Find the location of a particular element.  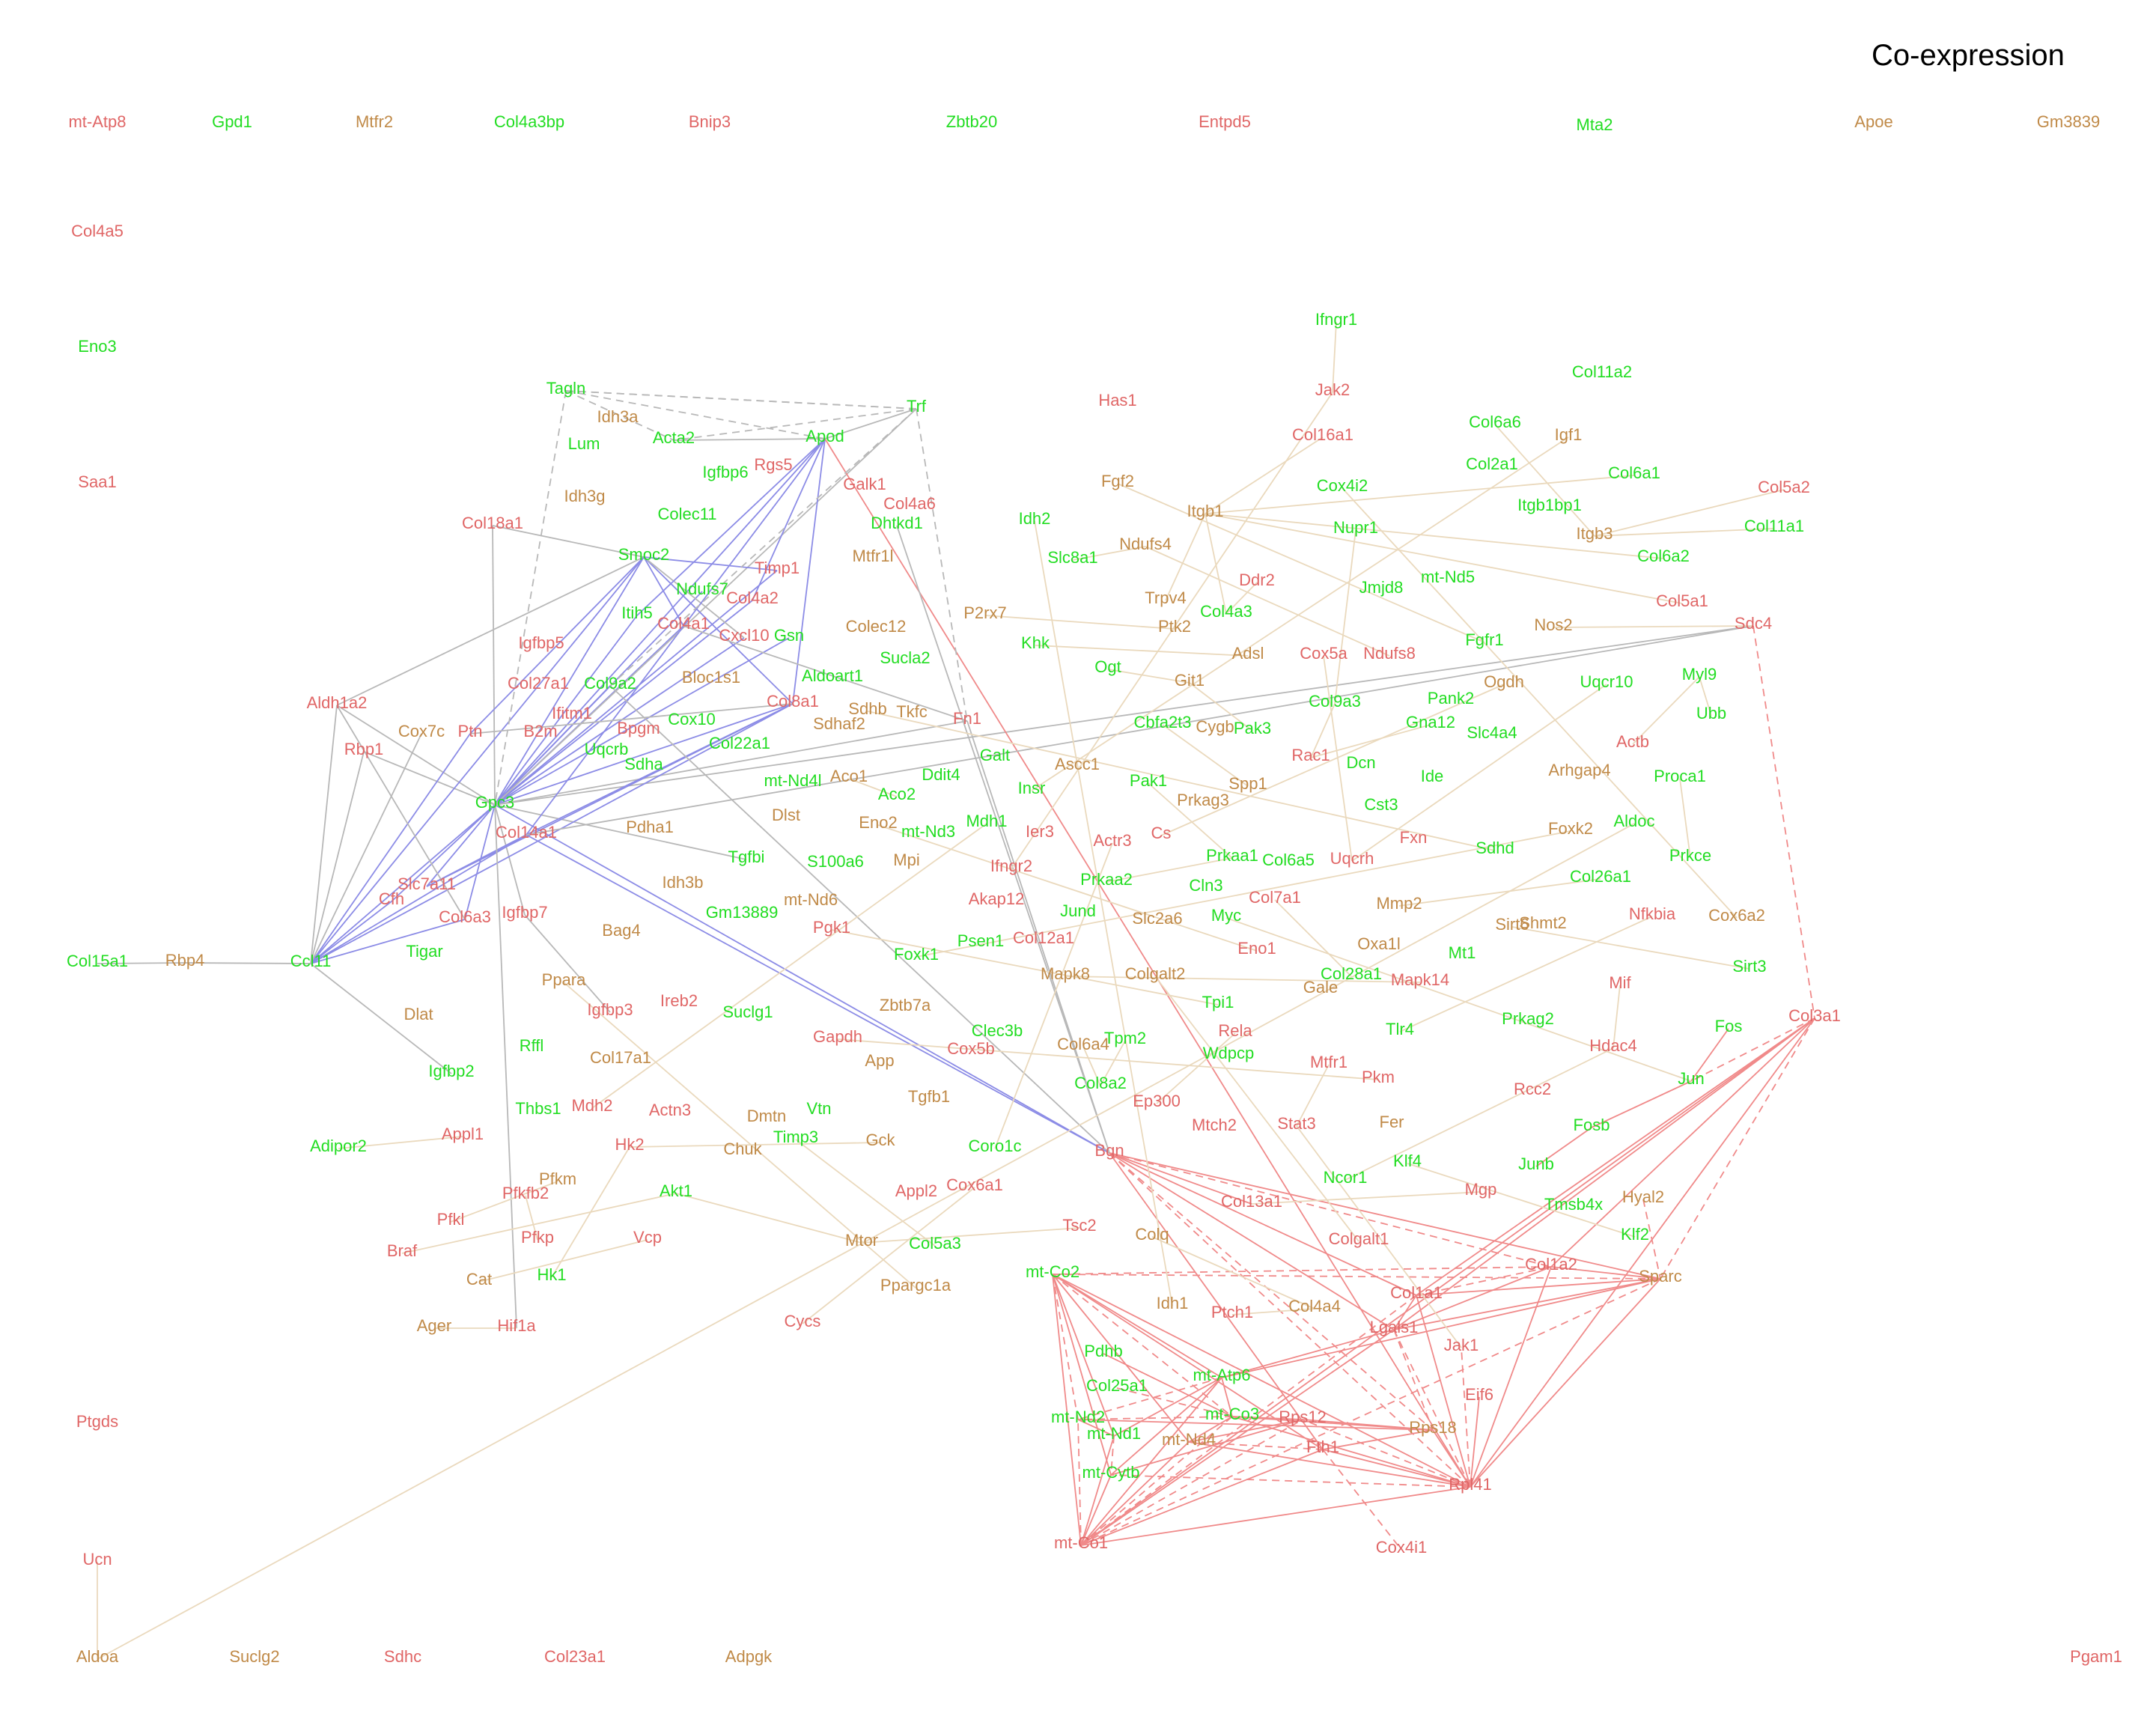

edge-Bgn-Lgals1 is located at coordinates (1252, 1241).